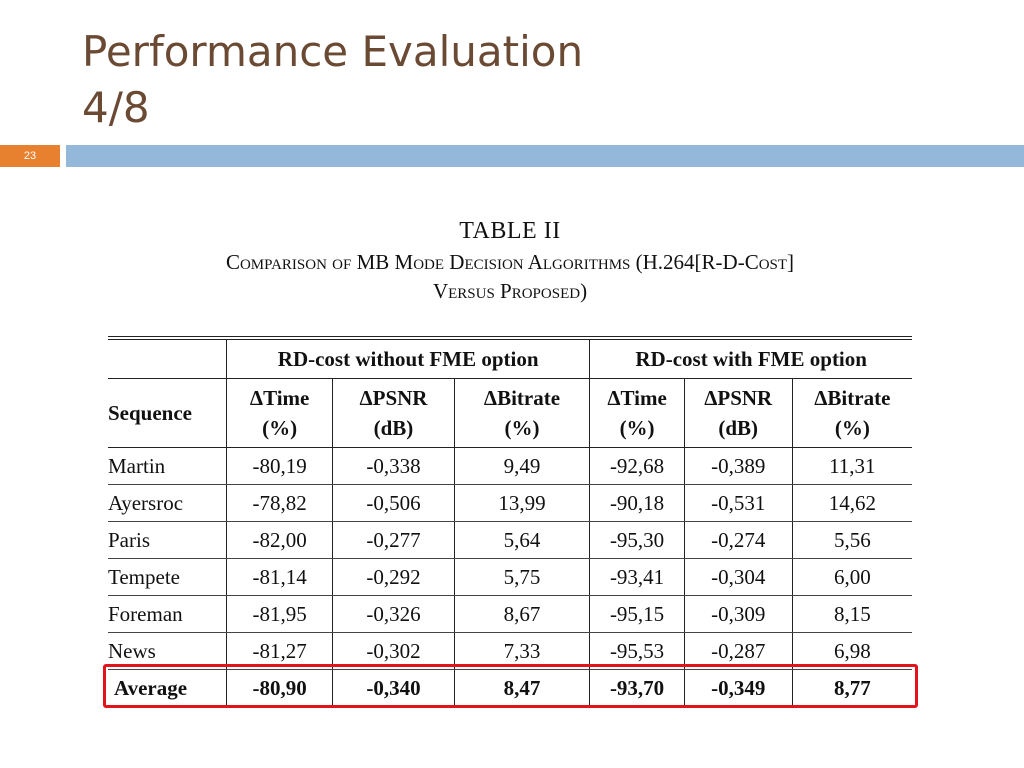 This screenshot has width=1024, height=768. I want to click on value-cell: -0,506, so click(393, 503).